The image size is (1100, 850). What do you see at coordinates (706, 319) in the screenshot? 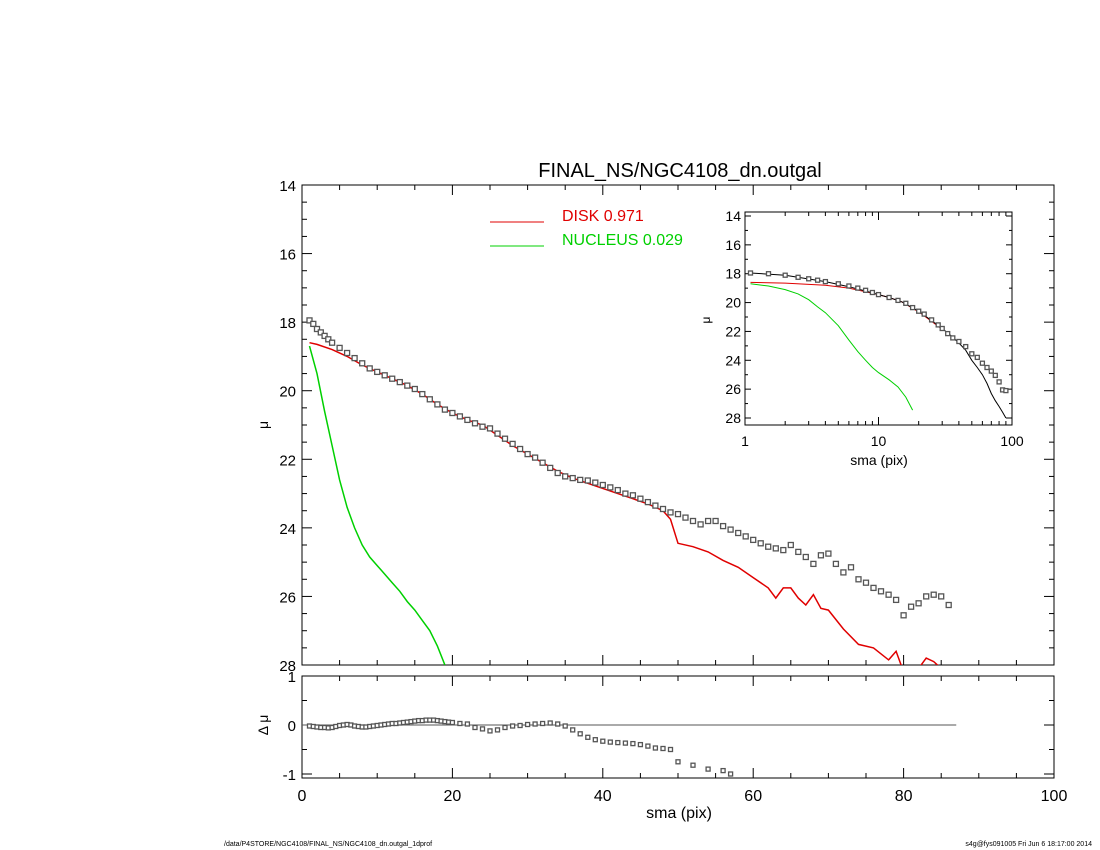
I see `inset-y-axis-label: μ` at bounding box center [706, 319].